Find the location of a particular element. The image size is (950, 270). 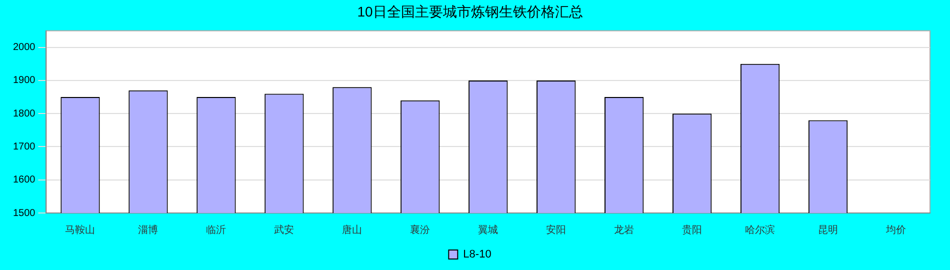

y-tick-label: 2000 is located at coordinates (24, 48).